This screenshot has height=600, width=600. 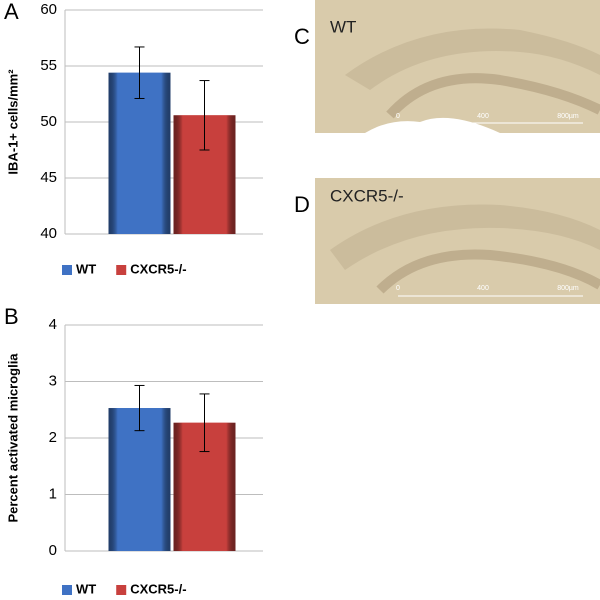 What do you see at coordinates (48, 121) in the screenshot?
I see `y-tick-label: 50` at bounding box center [48, 121].